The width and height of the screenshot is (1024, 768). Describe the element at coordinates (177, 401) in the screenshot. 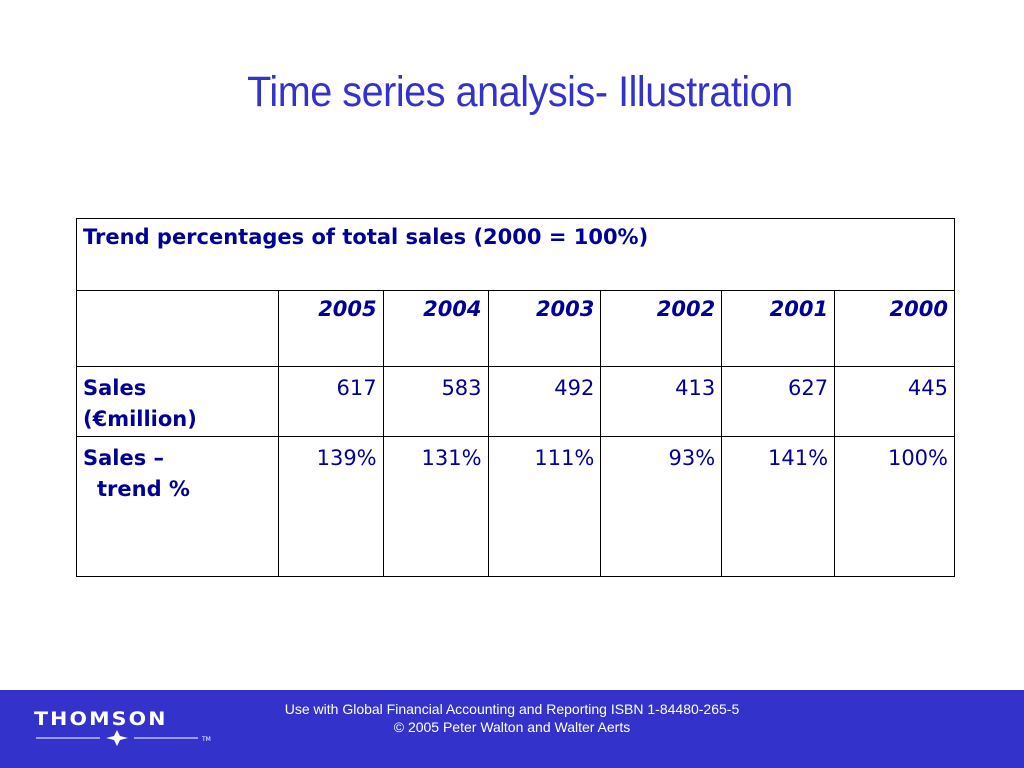

I see `row-label-sales: Sales (€million)` at that location.